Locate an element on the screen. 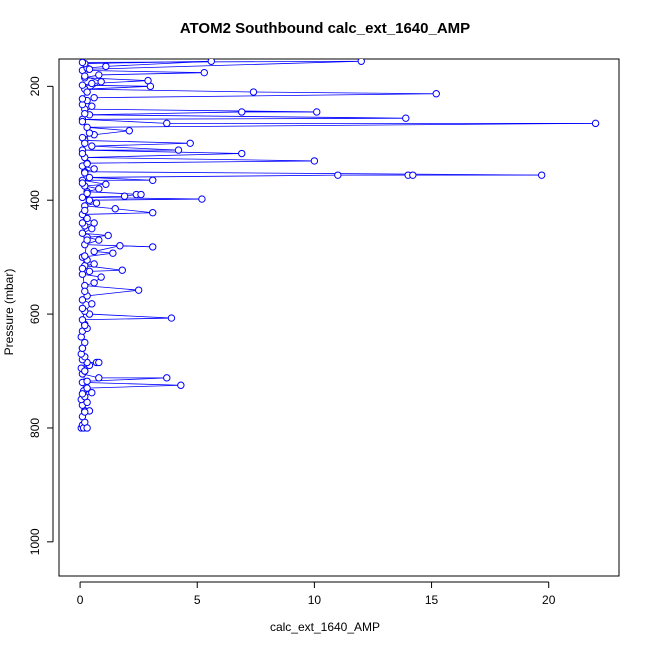  y-tick-label: 1000 is located at coordinates (35, 541).